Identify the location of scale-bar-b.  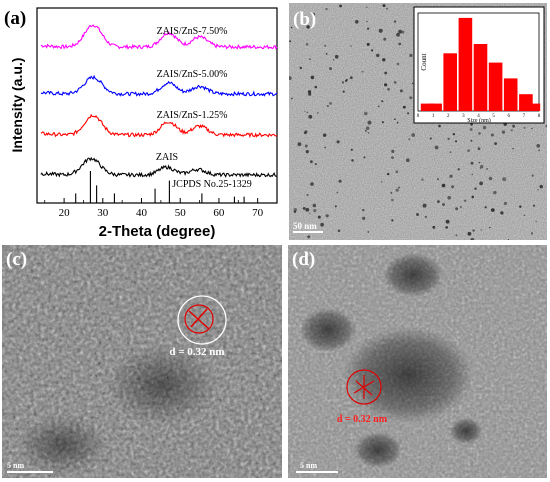
(308, 232).